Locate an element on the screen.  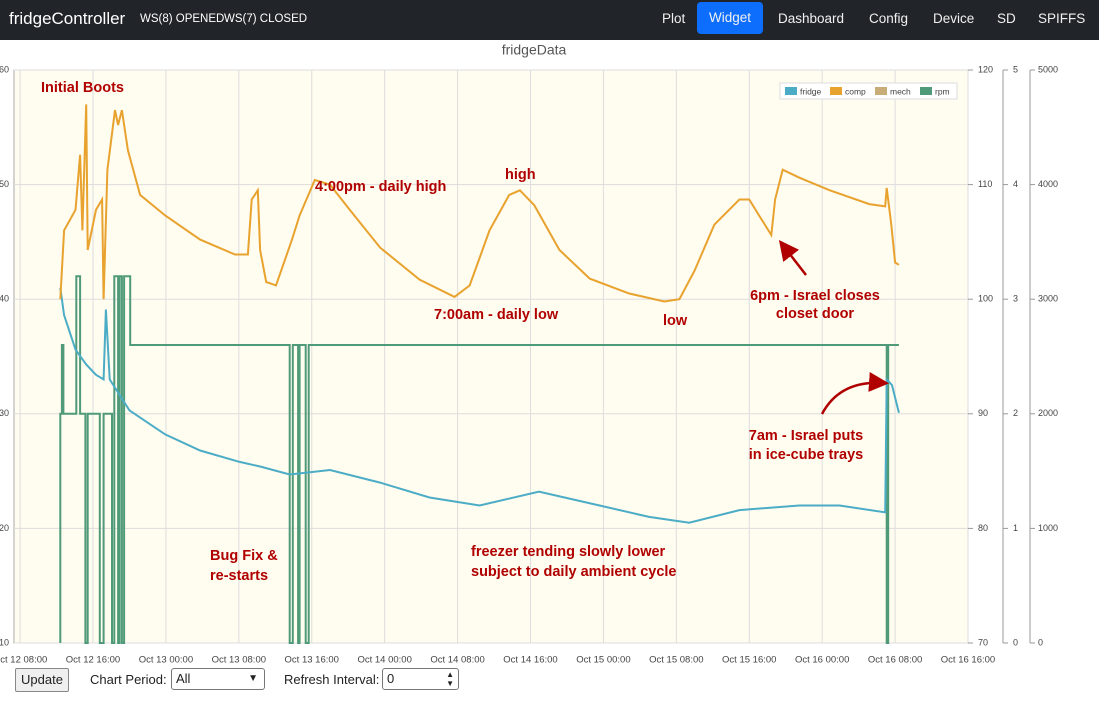
annotation: 7am - Israel puts is located at coordinates (806, 436).